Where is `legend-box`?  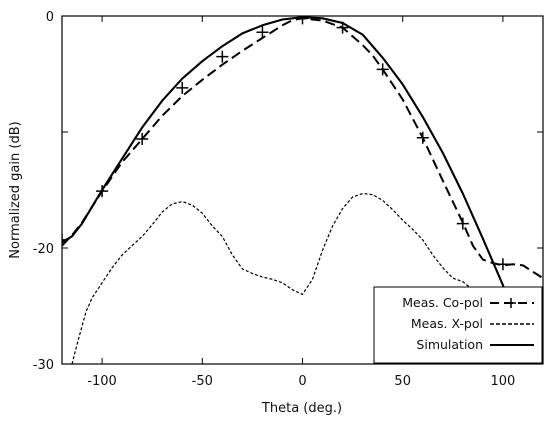 legend-box is located at coordinates (458, 325).